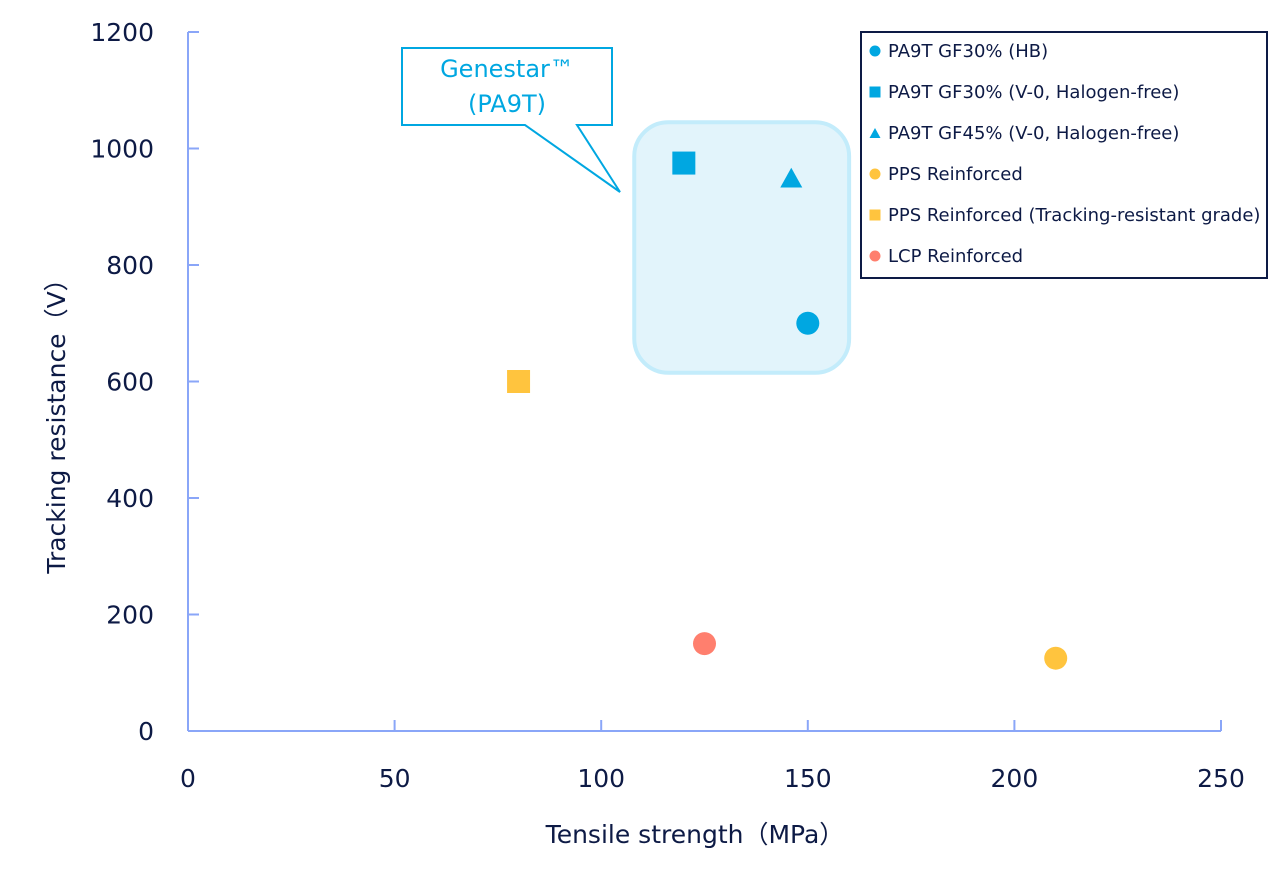 This screenshot has height=886, width=1270. Describe the element at coordinates (1221, 778) in the screenshot. I see `x-tick-label: 250` at that location.